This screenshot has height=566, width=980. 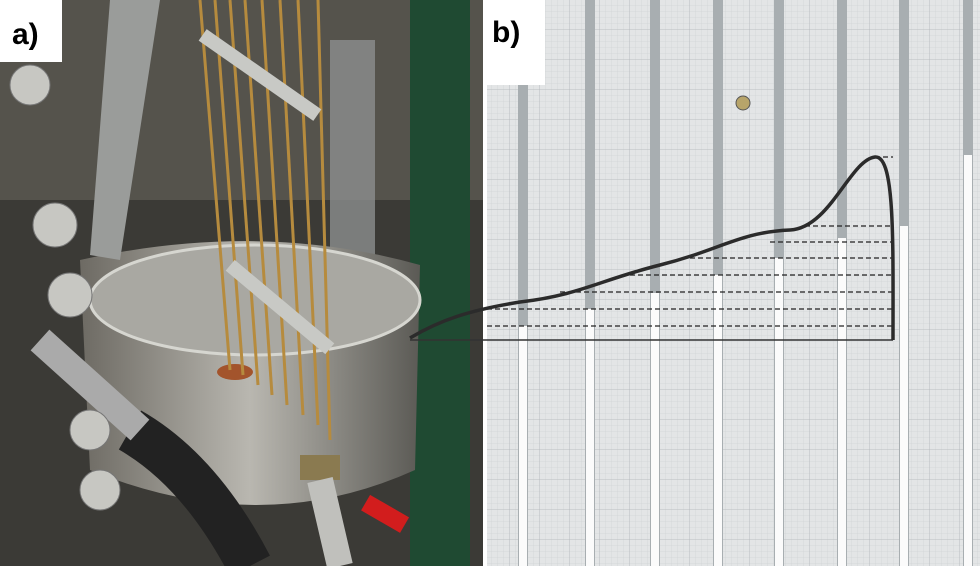 I want to click on label-box-a, so click(x=31, y=31).